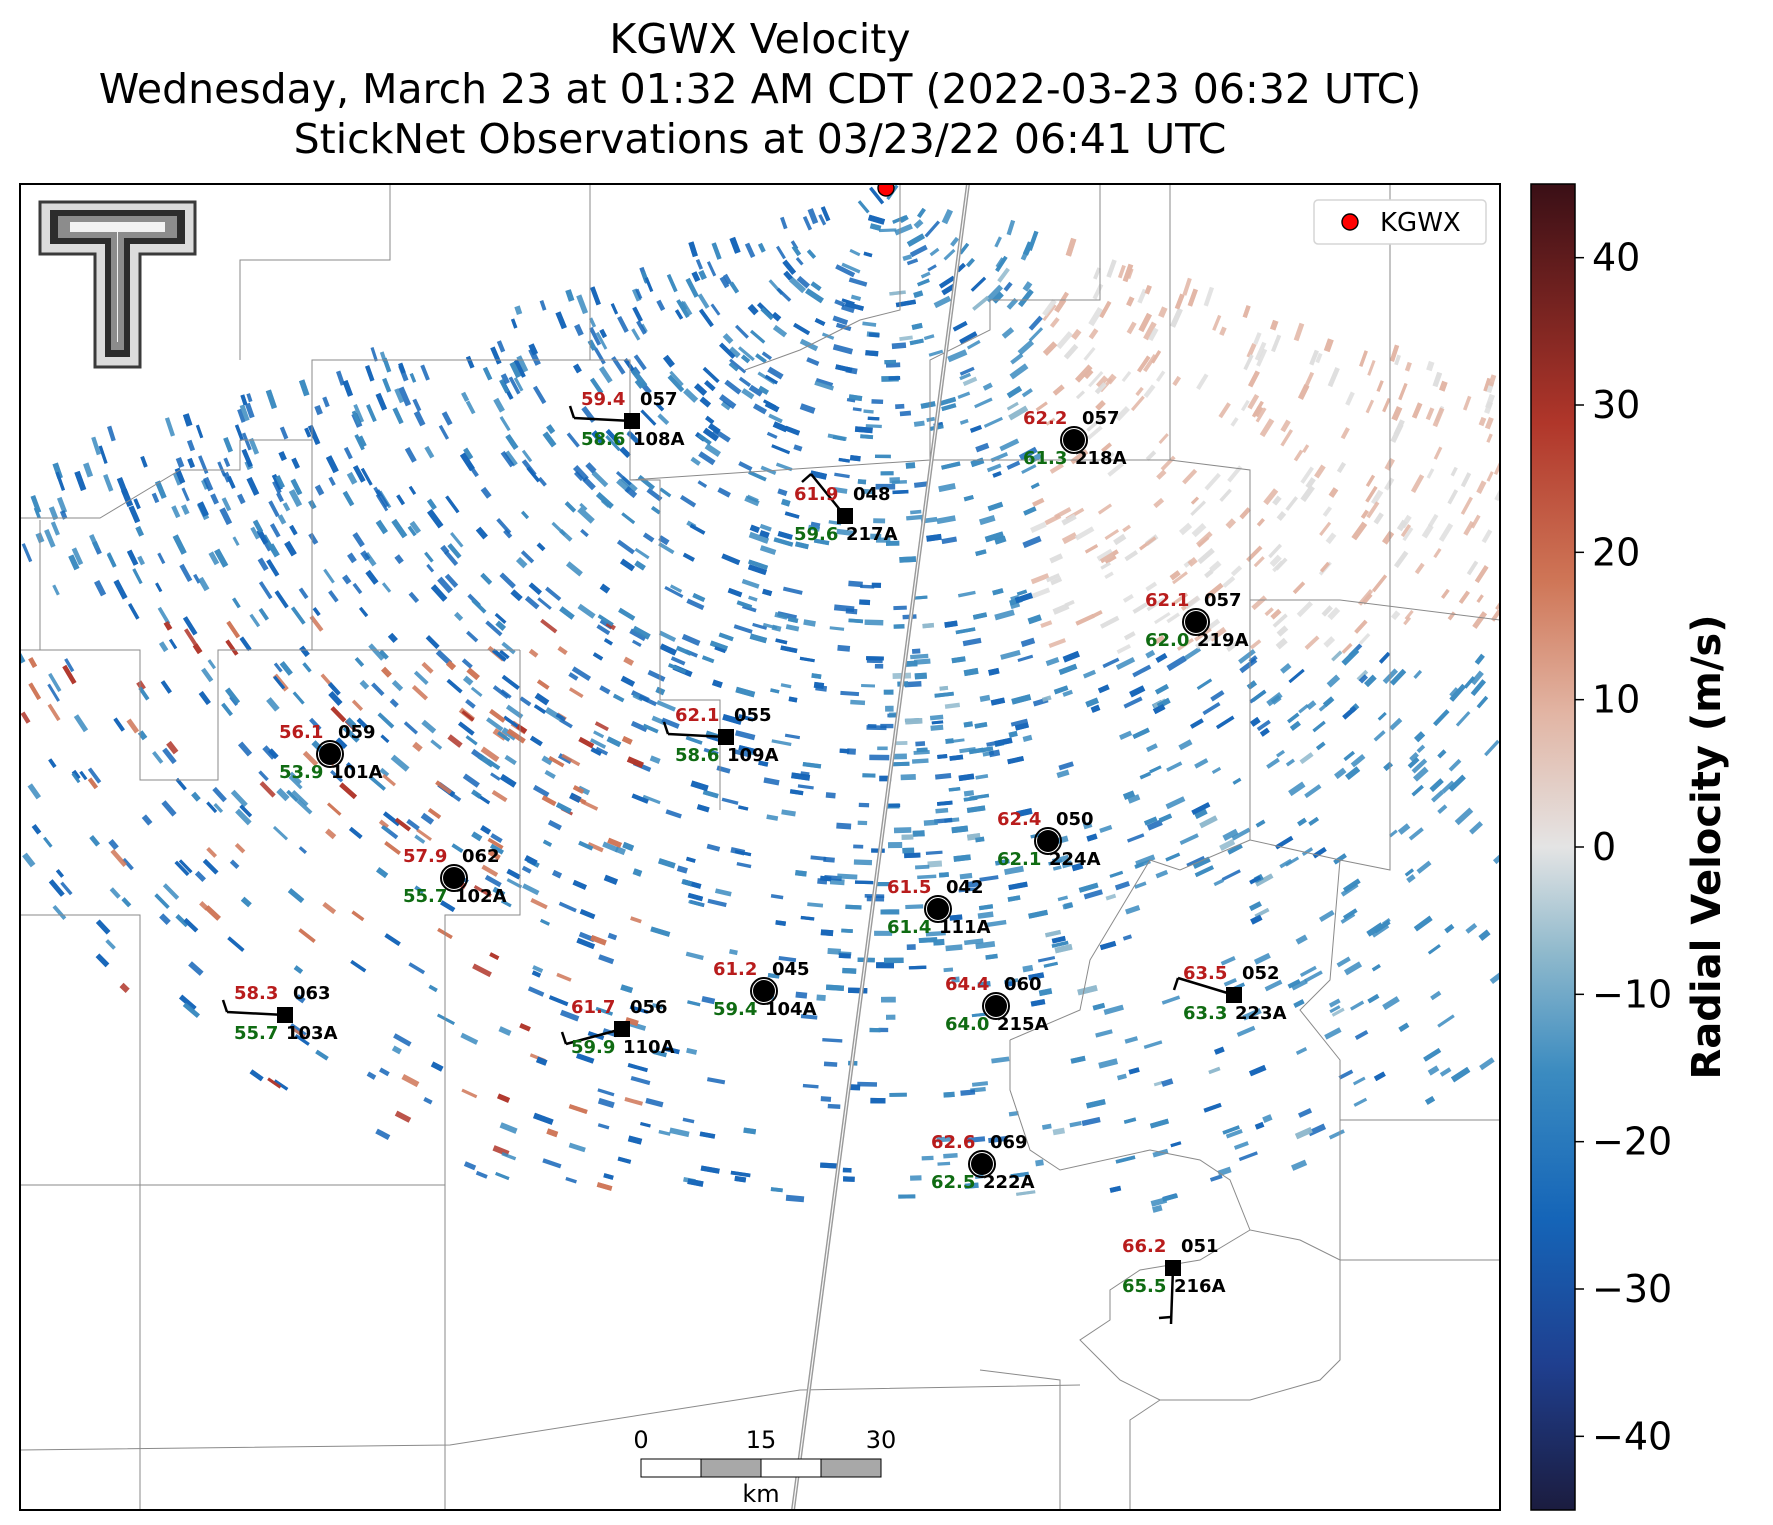 The image size is (1773, 1525). I want to click on texas-tech-logo, so click(117, 284).